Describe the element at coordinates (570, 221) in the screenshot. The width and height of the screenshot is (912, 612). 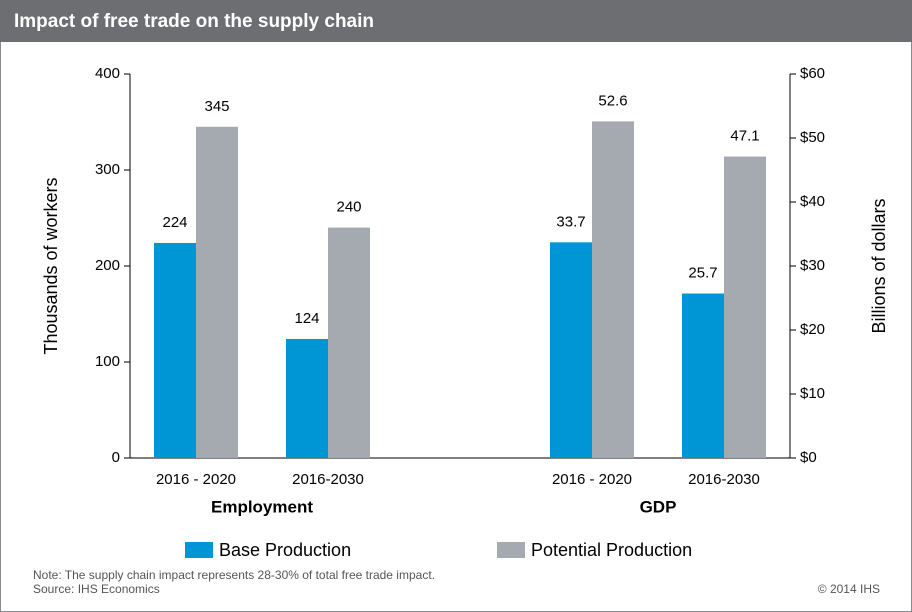
I see `value-label: 33.7` at that location.